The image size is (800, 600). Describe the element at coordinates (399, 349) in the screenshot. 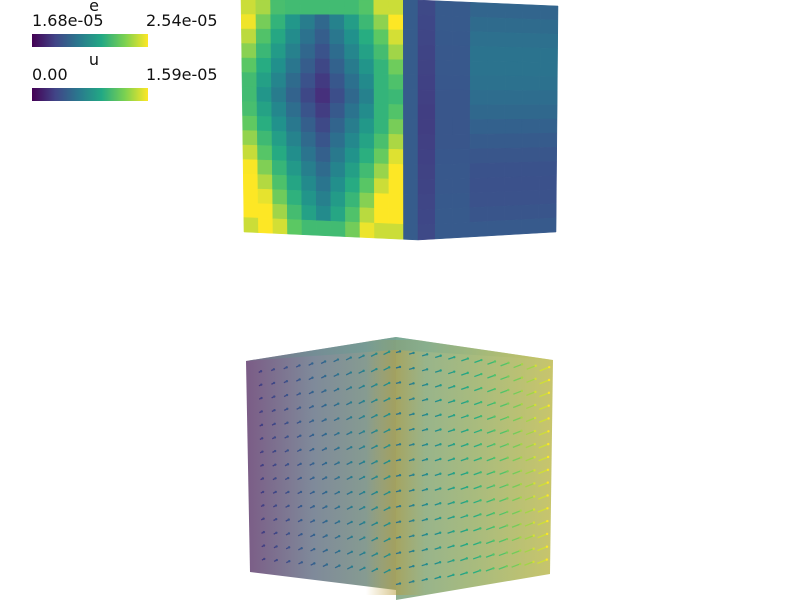

I see `bottom-cube-top-edge` at that location.